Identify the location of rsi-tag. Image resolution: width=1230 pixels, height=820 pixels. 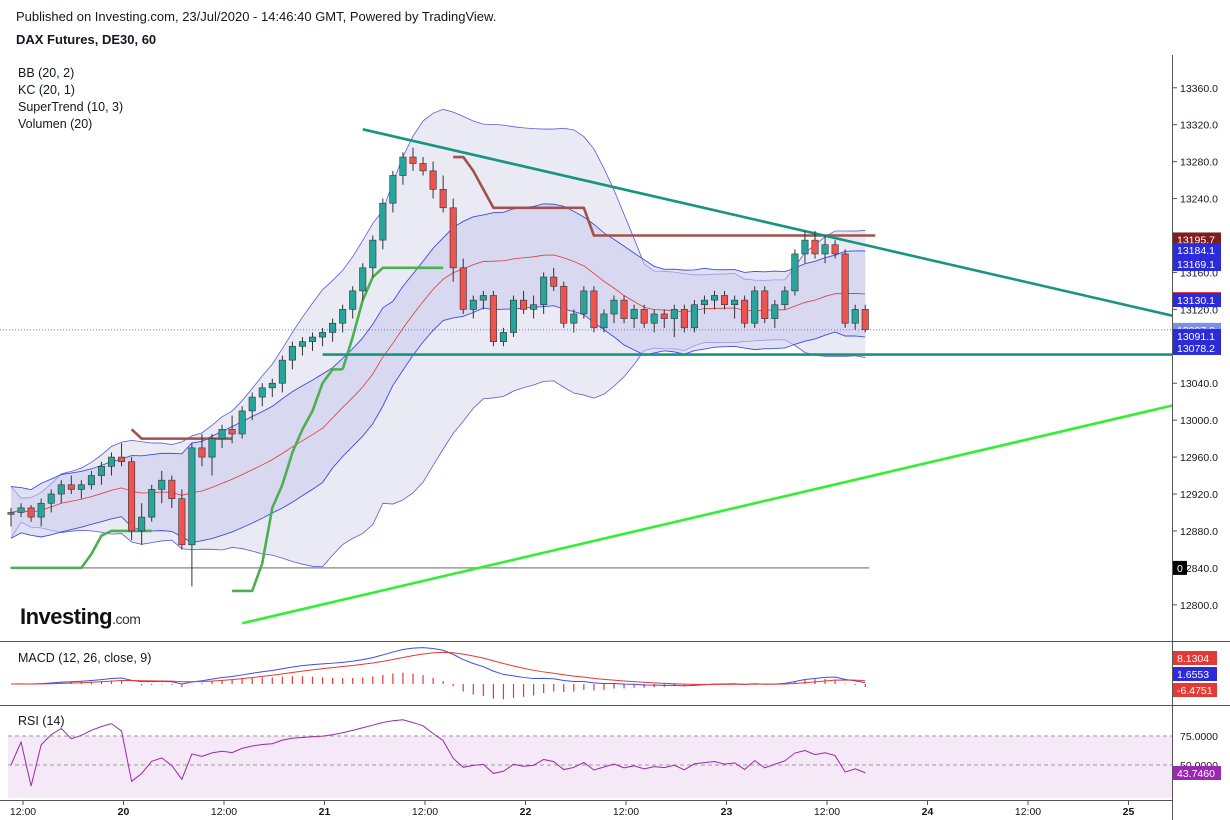
(1197, 773).